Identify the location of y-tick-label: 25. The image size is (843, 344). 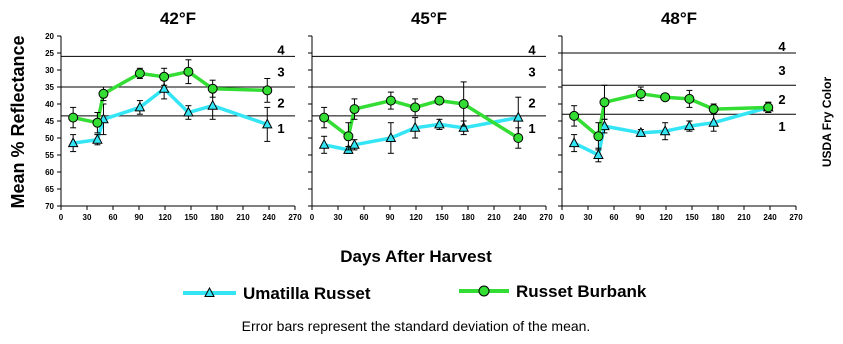
(49, 53).